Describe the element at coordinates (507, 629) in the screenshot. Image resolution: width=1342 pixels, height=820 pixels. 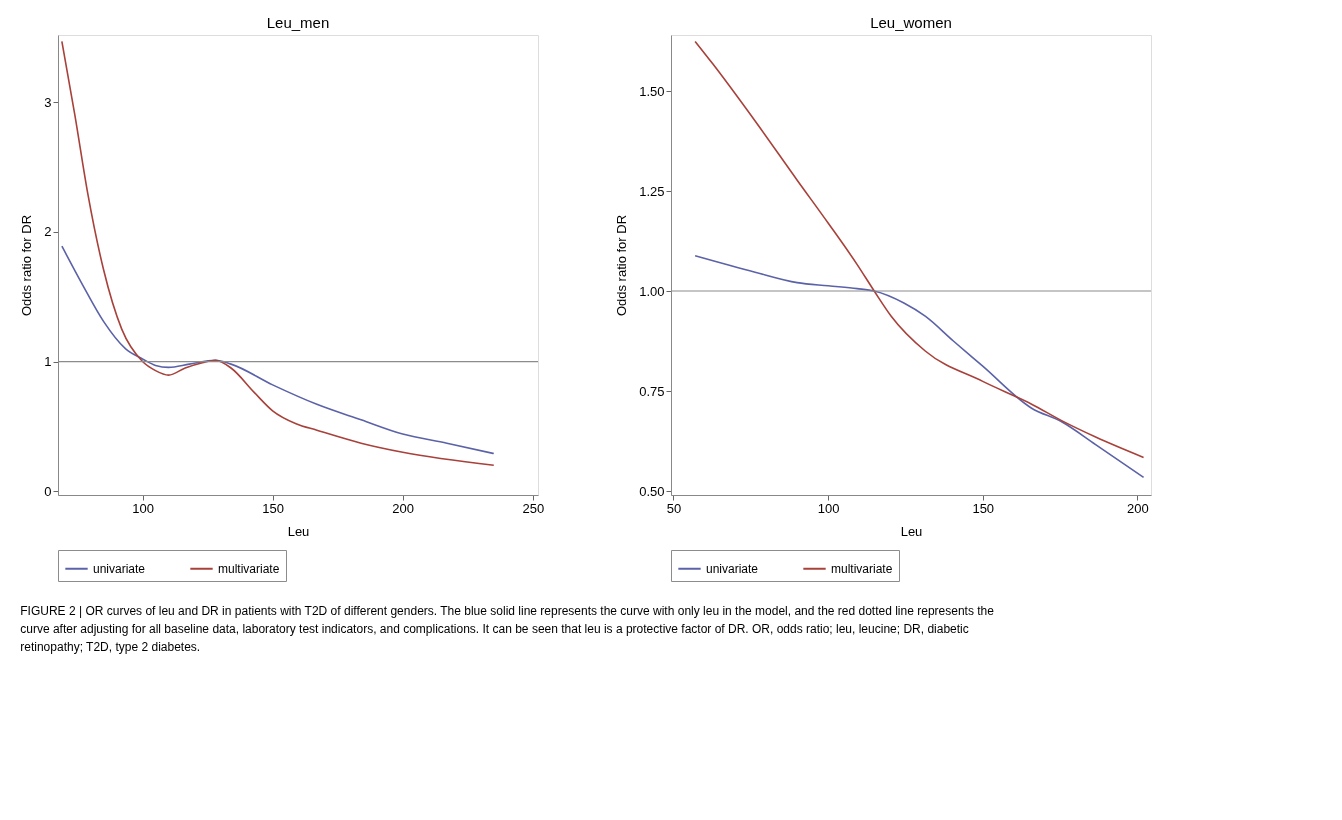
I see `caption: FIGURE 2 | OR curves of leu and DR in patients with T2D of different genders. The blue solid line represents the curve with only leu in the model, and the red dotted line represents the curve after adjusting for all baseline data, laboratory test indicators, and complications. It can be seen that leu is a protective factor of DR. OR, odds ratio; leu, leucine; DR, diabetic retinopathy; T2D, type 2 diabetes.` at that location.